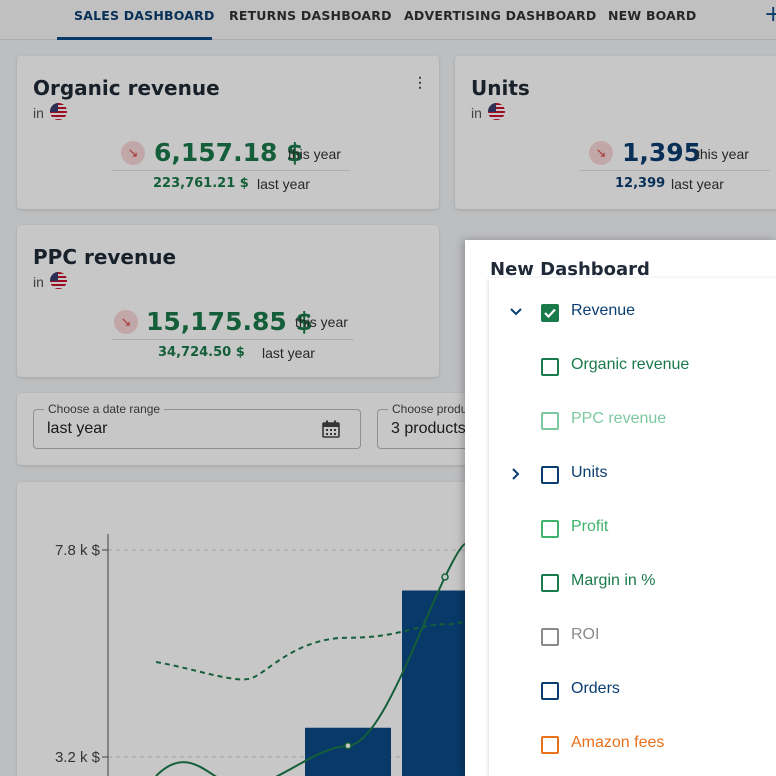  Describe the element at coordinates (589, 472) in the screenshot. I see `tree-item-label: Units` at that location.